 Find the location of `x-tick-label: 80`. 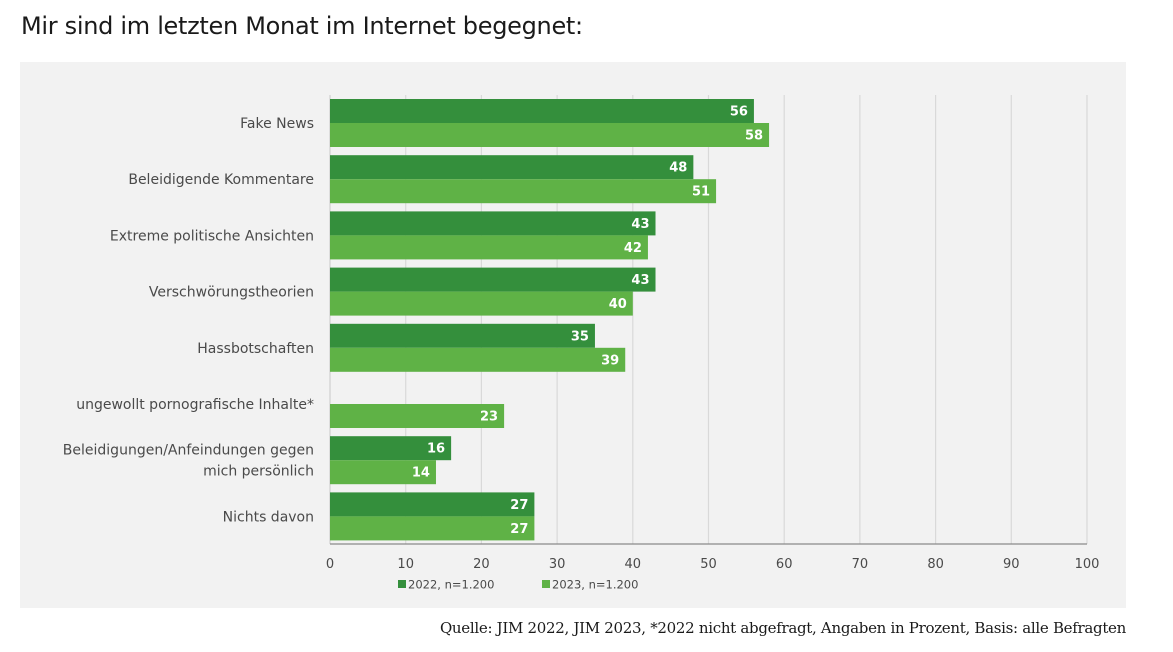

x-tick-label: 80 is located at coordinates (935, 564).